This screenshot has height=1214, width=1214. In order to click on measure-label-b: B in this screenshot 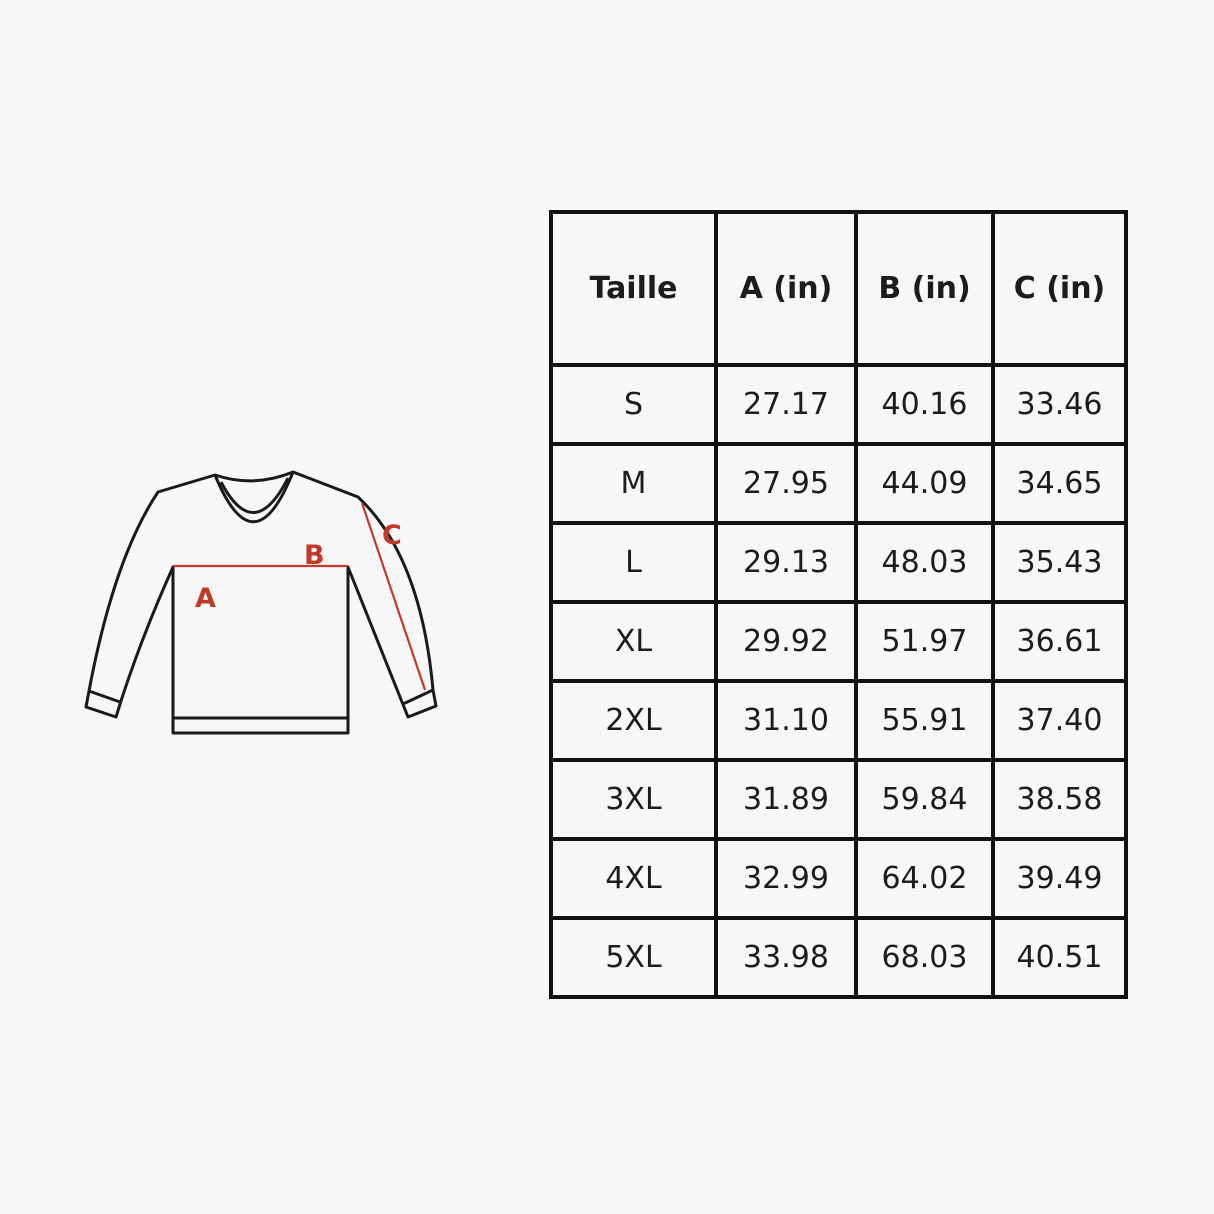, I will do `click(314, 555)`.